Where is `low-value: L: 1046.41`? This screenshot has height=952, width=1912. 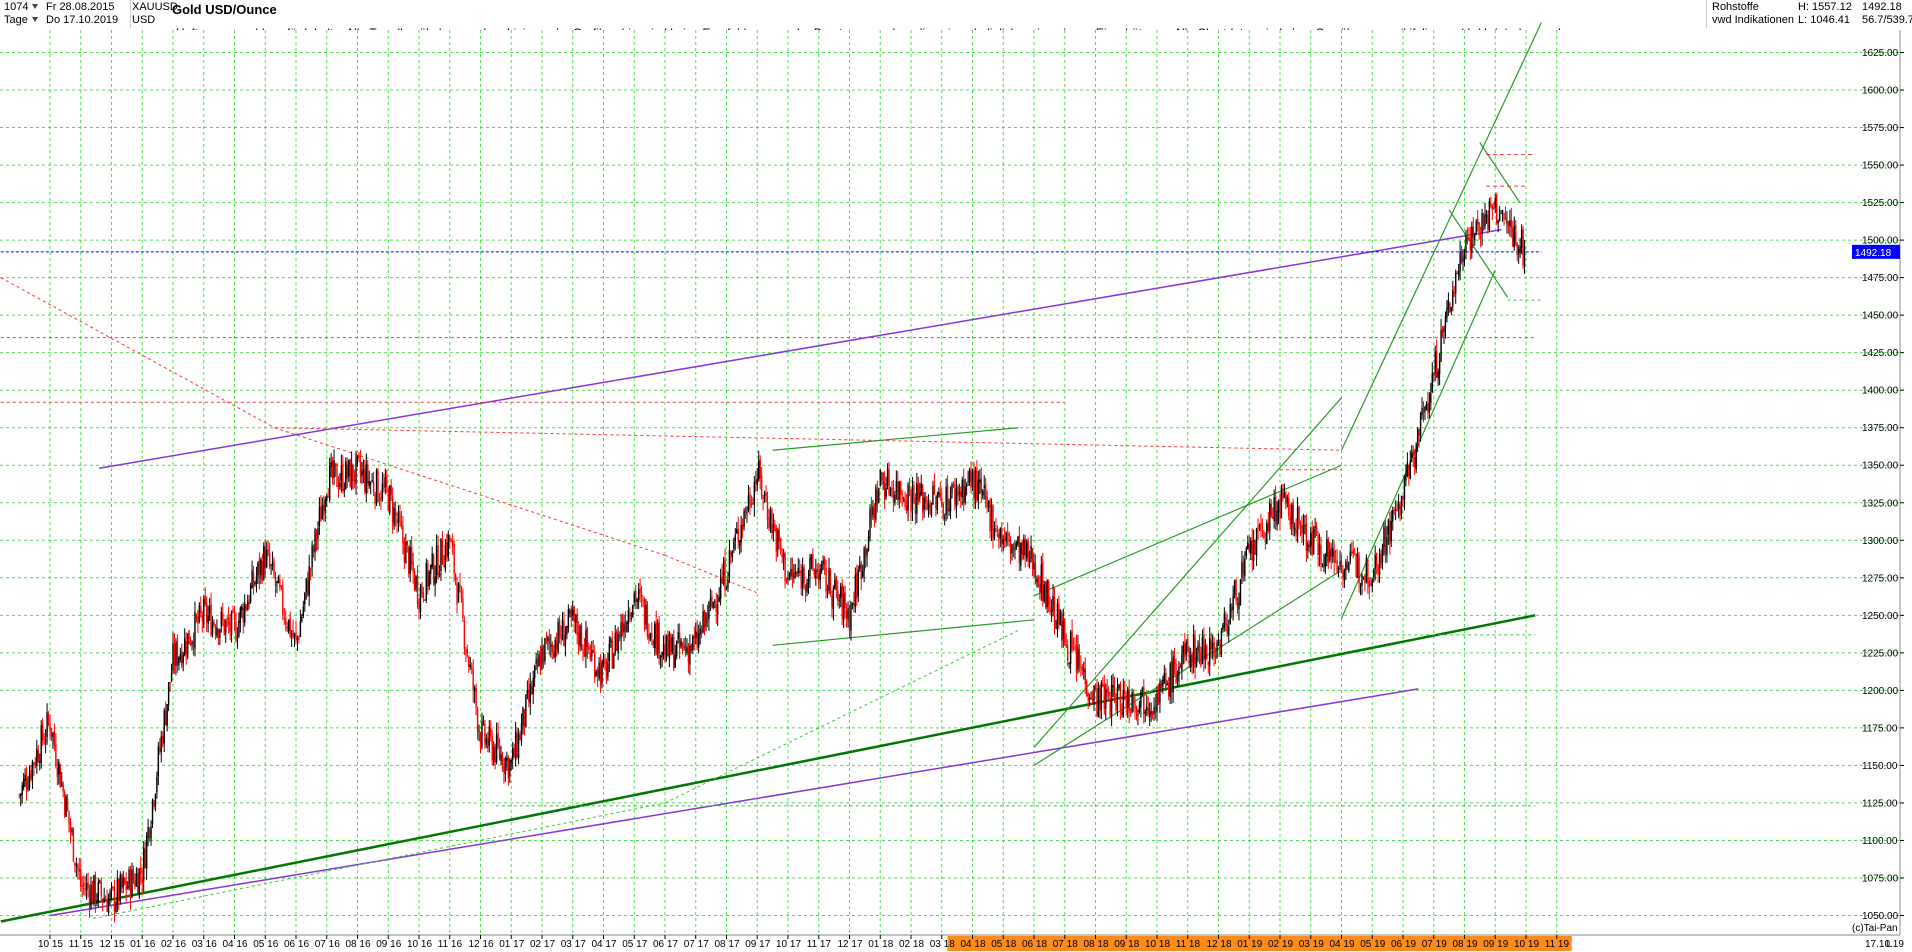 low-value: L: 1046.41 is located at coordinates (1824, 20).